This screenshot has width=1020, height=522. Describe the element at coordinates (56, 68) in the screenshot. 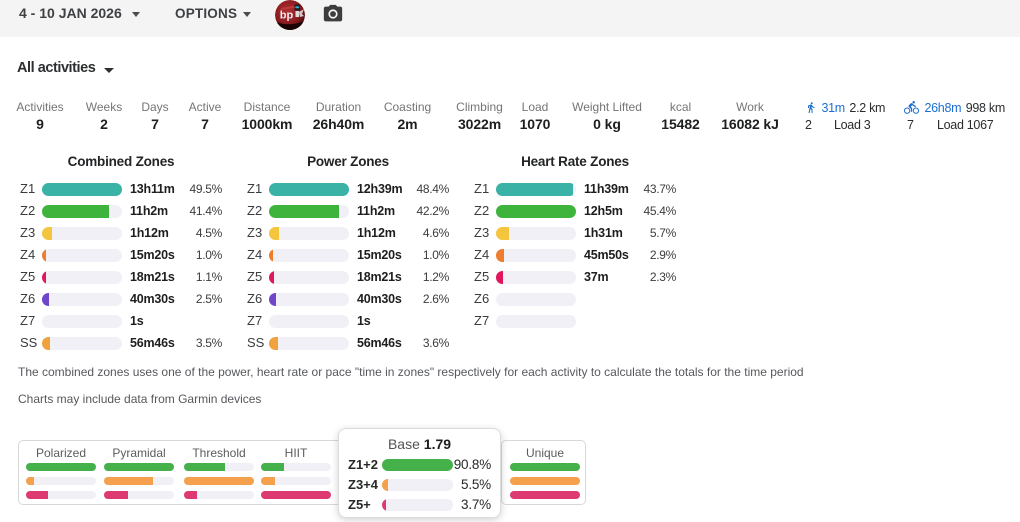

I see `activity-filter-label: All activities` at that location.